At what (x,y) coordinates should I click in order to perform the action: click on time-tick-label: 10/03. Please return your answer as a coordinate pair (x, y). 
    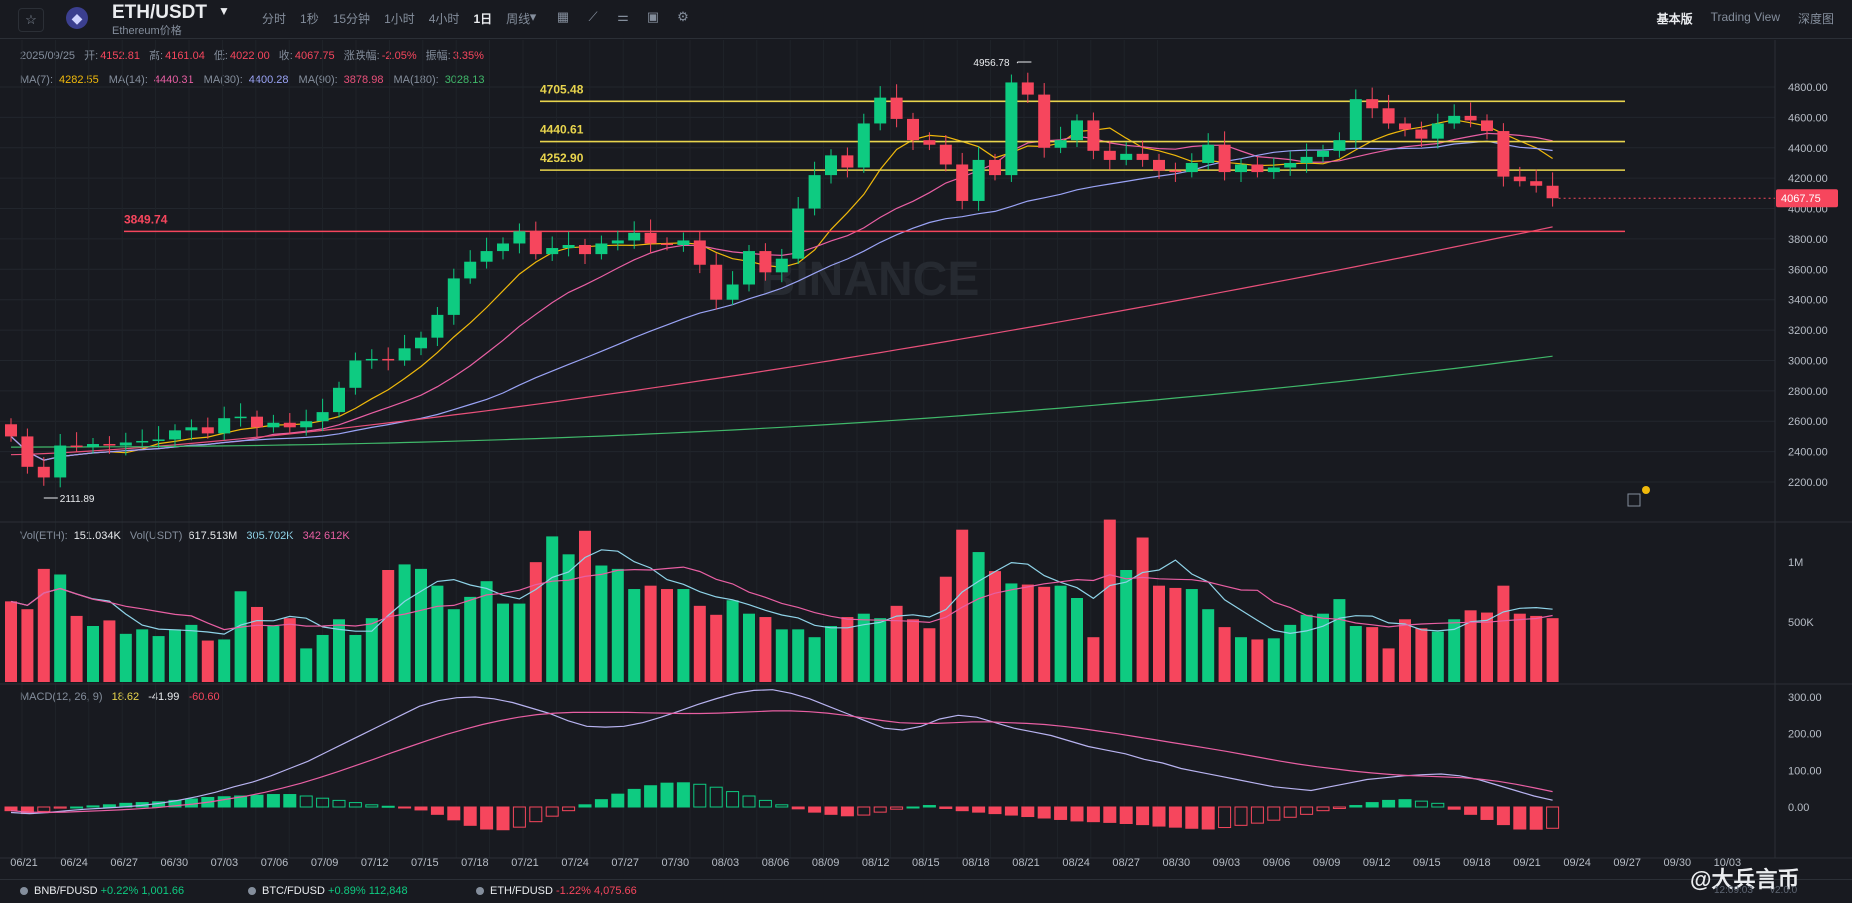
    Looking at the image, I should click on (1728, 863).